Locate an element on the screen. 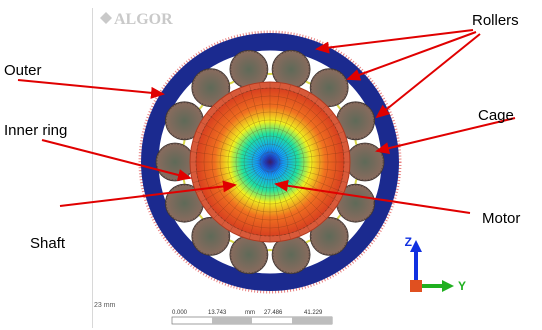 The width and height of the screenshot is (542, 330). scale-unit: mm is located at coordinates (250, 313).